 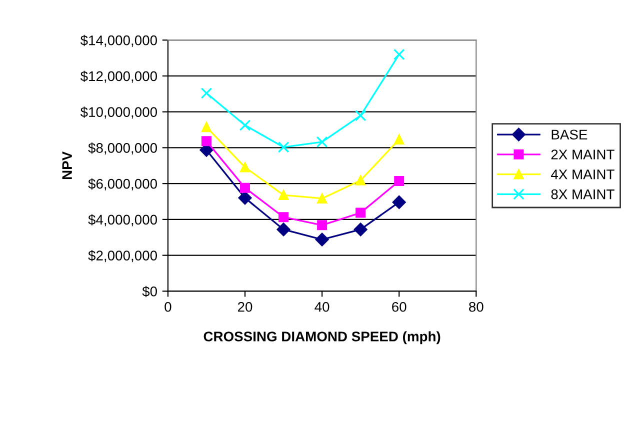 What do you see at coordinates (149, 292) in the screenshot?
I see `y-tick-label: $0` at bounding box center [149, 292].